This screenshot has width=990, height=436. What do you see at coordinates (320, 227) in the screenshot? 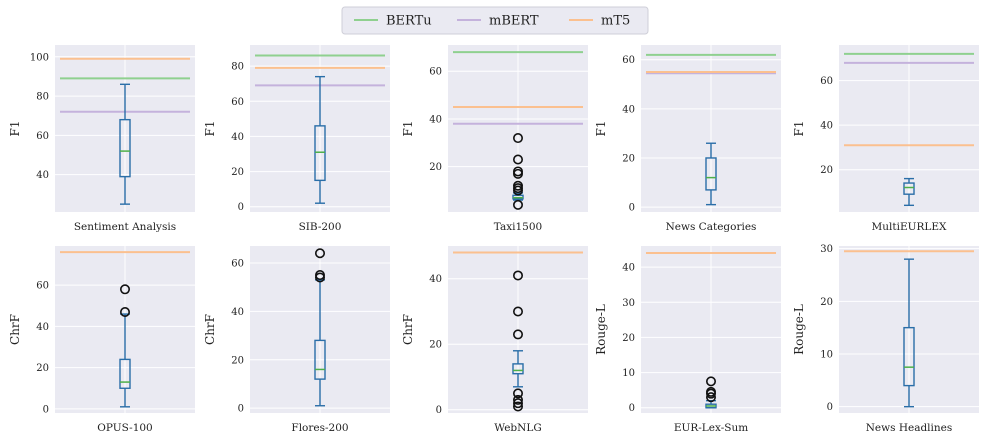
I see `x-axis-label: SIB-200` at bounding box center [320, 227].